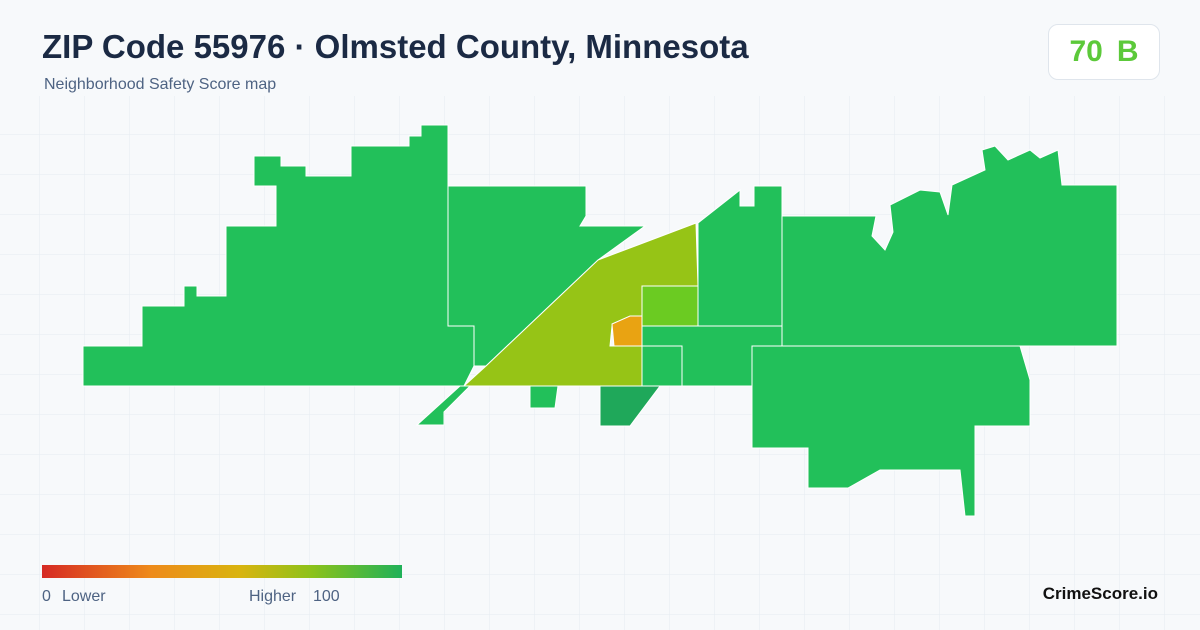 Image resolution: width=1200 pixels, height=630 pixels. Describe the element at coordinates (273, 596) in the screenshot. I see `legend-max-label: Higher` at that location.